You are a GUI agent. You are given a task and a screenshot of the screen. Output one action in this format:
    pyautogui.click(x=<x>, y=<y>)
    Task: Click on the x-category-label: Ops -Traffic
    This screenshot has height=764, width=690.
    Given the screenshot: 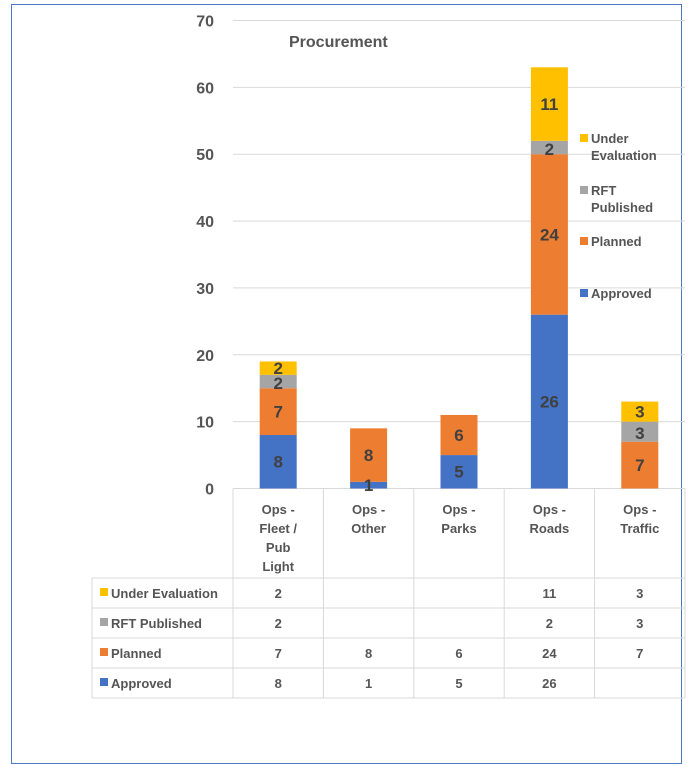 What is the action you would take?
    pyautogui.click(x=639, y=519)
    